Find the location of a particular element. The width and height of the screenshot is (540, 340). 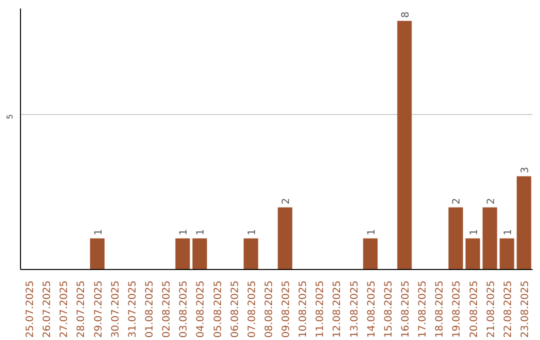

x-tick-label: 20.08.2025 is located at coordinates (474, 309).